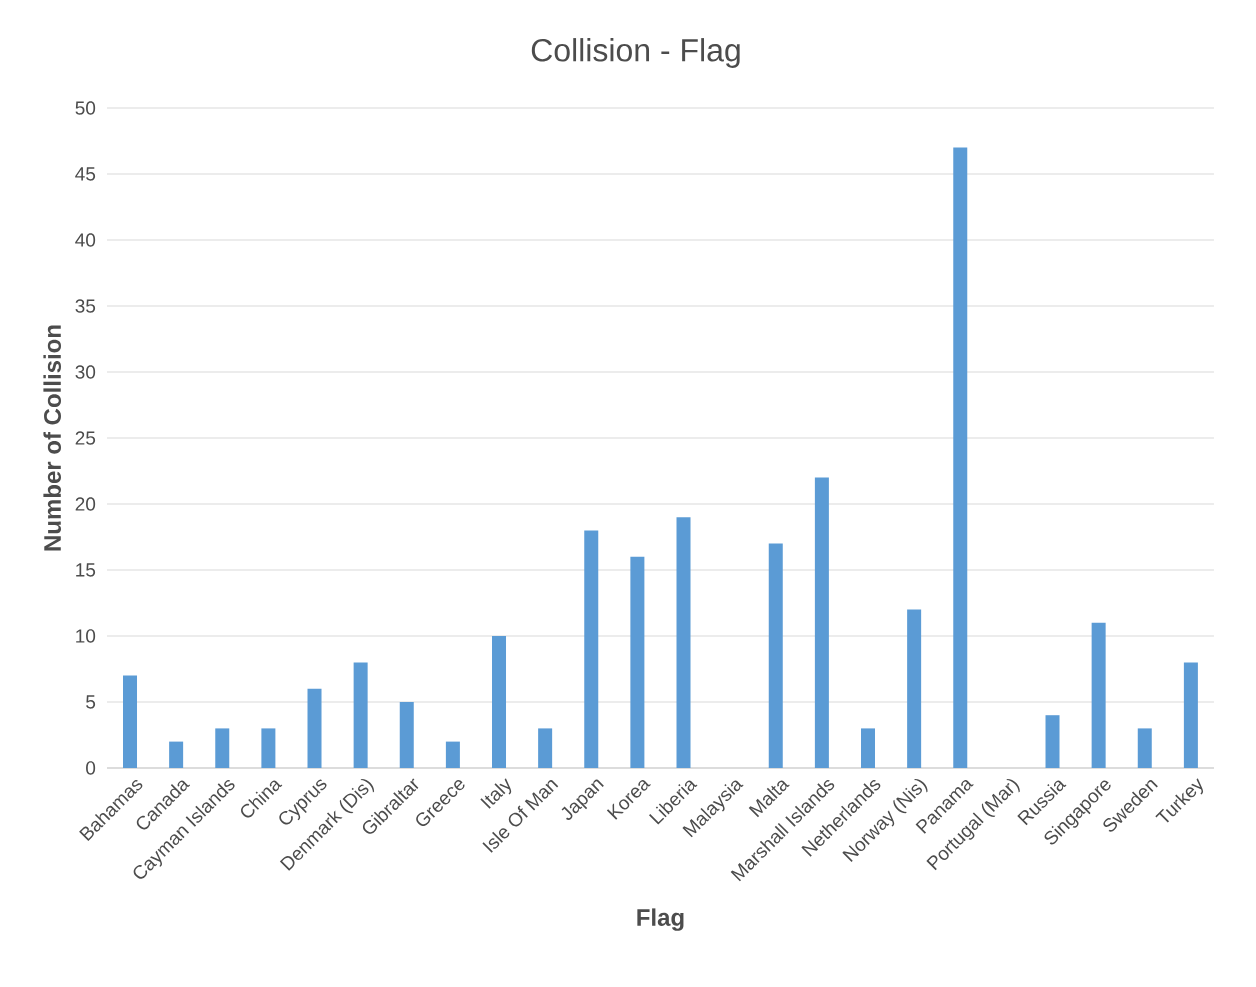 This screenshot has height=987, width=1256. I want to click on y-tick-label: 35, so click(85, 306).